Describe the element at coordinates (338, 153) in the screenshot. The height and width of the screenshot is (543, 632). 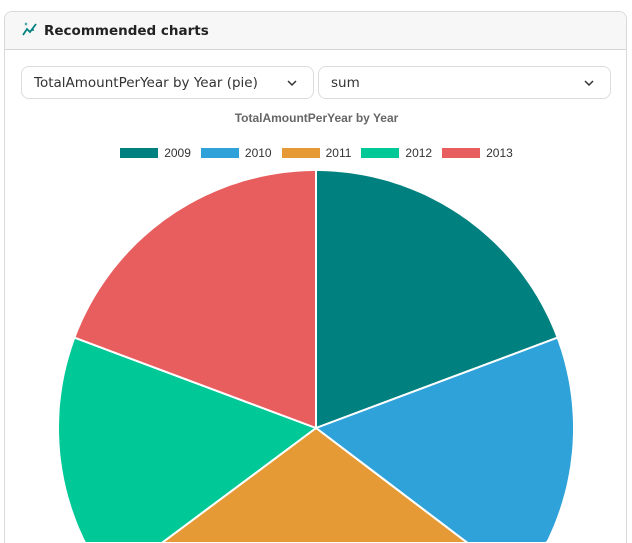
I see `legend-label: 2011` at that location.